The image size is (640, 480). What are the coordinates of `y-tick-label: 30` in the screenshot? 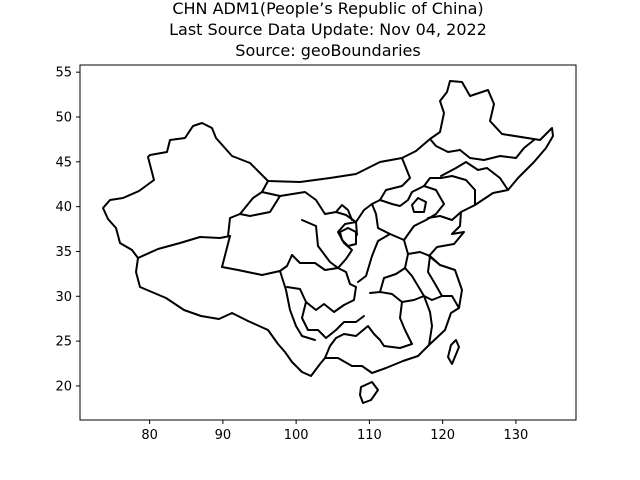 It's located at (63, 297).